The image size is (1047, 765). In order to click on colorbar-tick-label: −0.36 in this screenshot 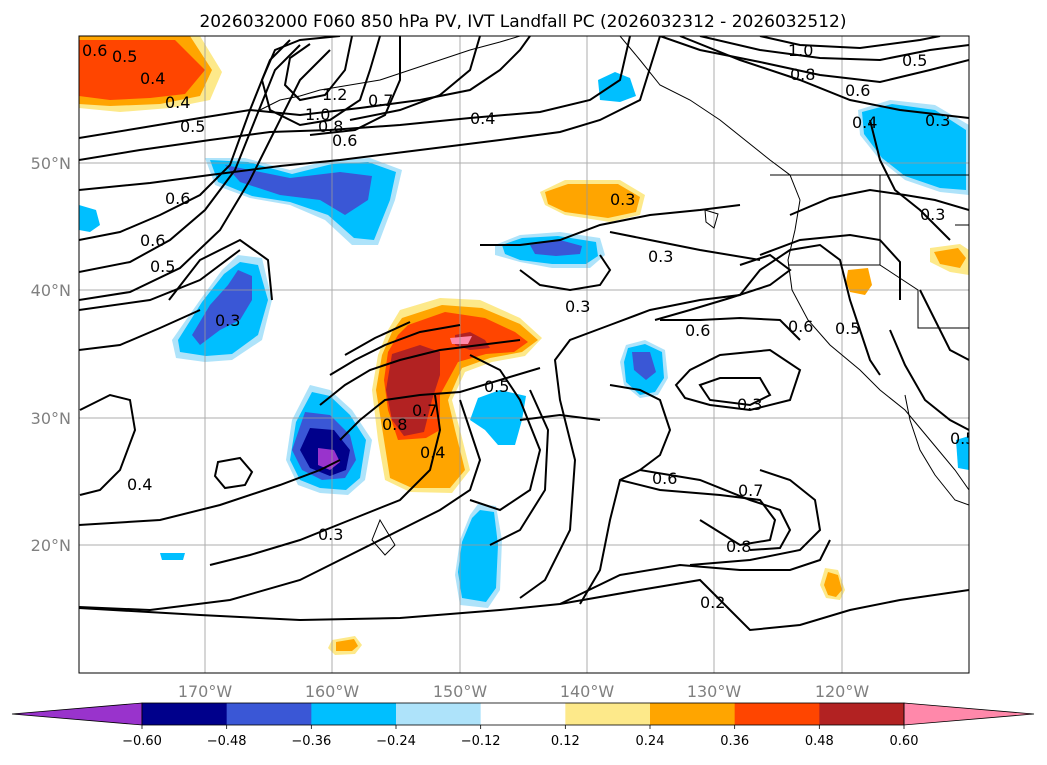, I will do `click(311, 741)`.